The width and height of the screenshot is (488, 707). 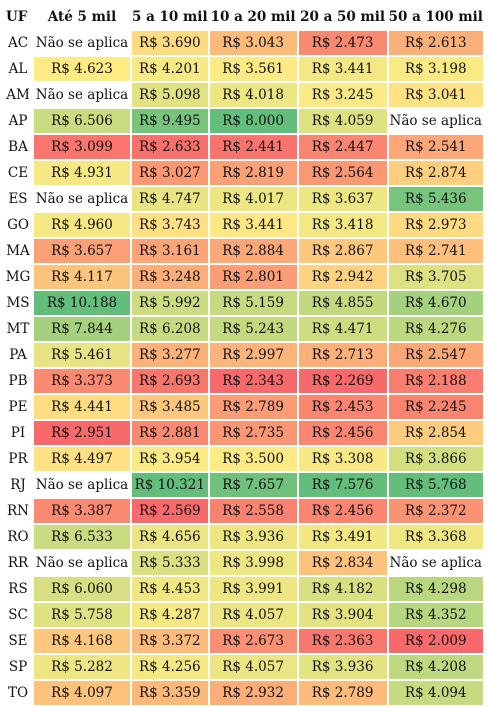 What do you see at coordinates (342, 381) in the screenshot?
I see `heatmap-cell: R$ 2.269` at bounding box center [342, 381].